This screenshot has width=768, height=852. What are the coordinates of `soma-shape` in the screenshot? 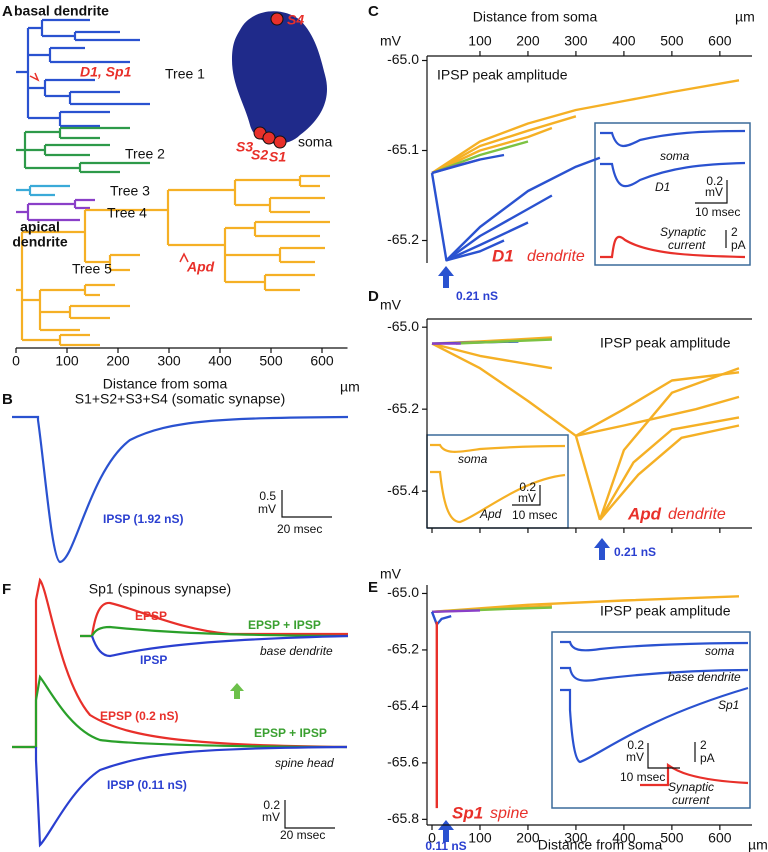 It's located at (280, 77).